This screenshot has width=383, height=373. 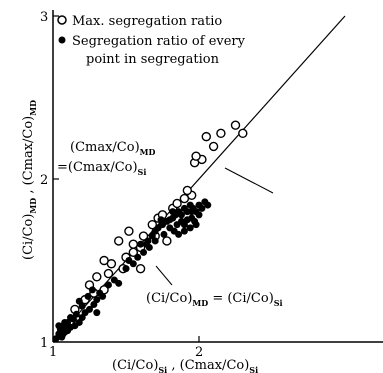 What do you see at coordinates (44, 180) in the screenshot?
I see `y-tick-label-2: 2` at bounding box center [44, 180].